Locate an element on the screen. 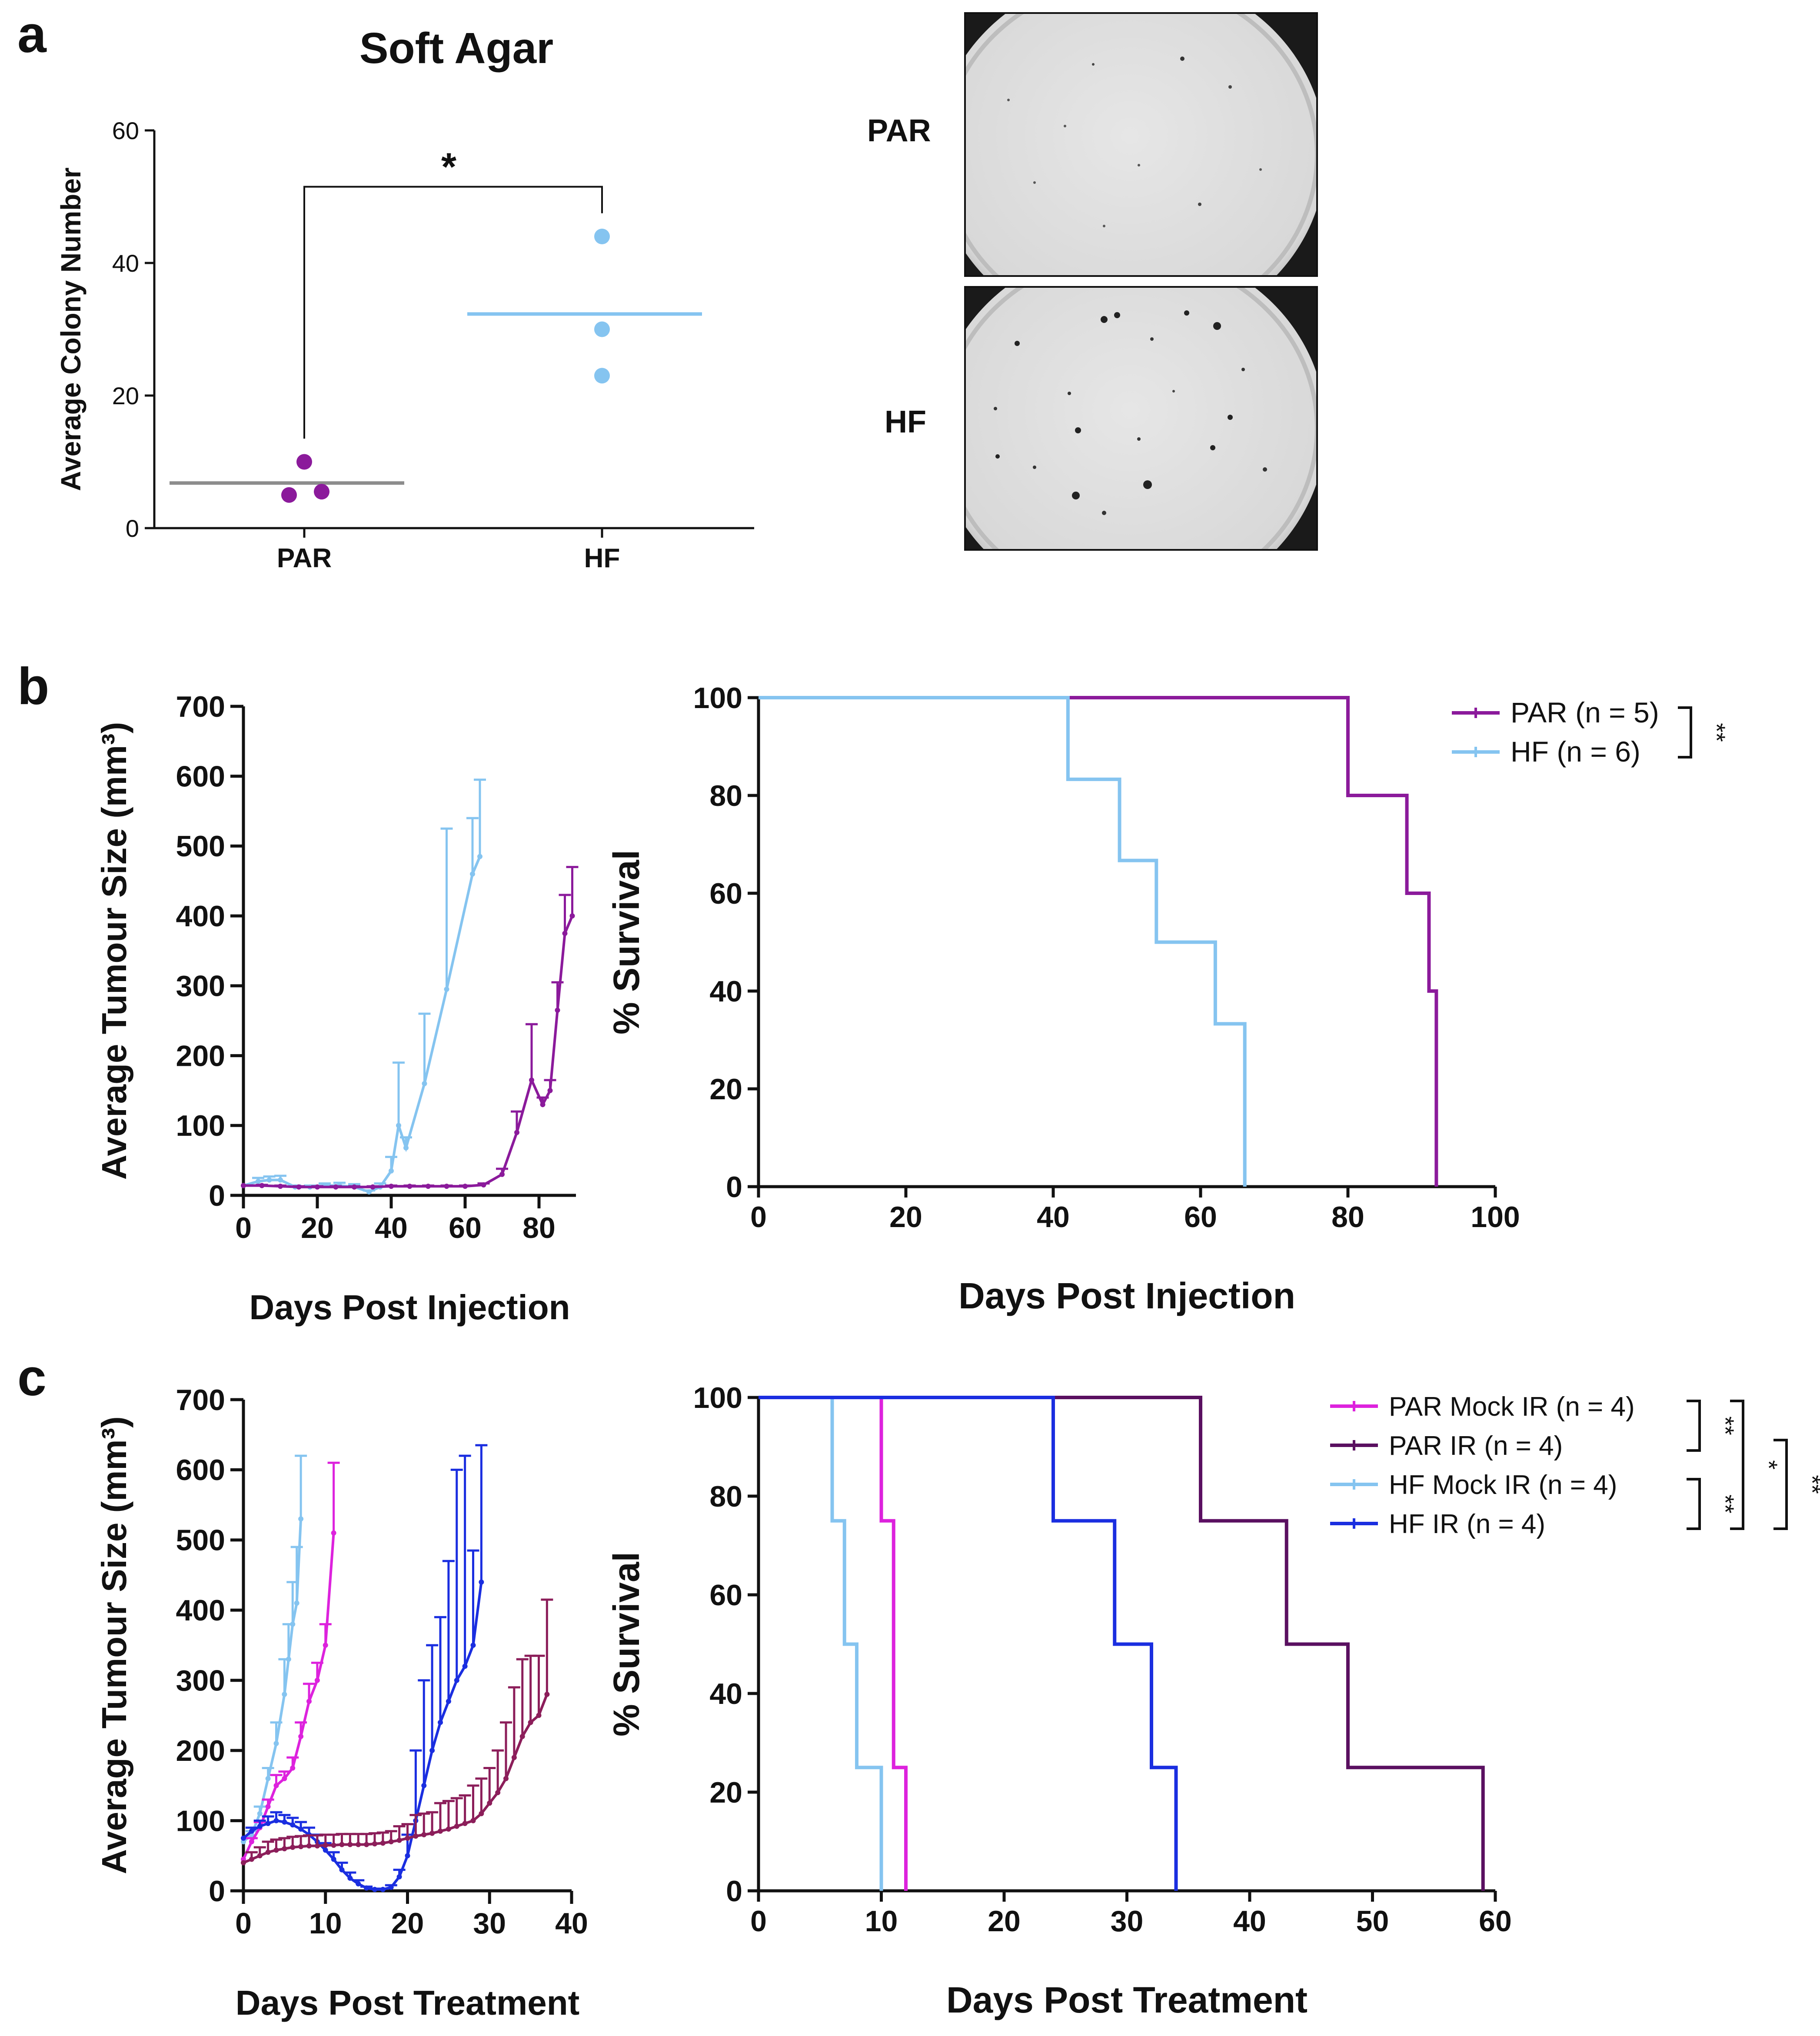  data-point-par is located at coordinates (289, 495).